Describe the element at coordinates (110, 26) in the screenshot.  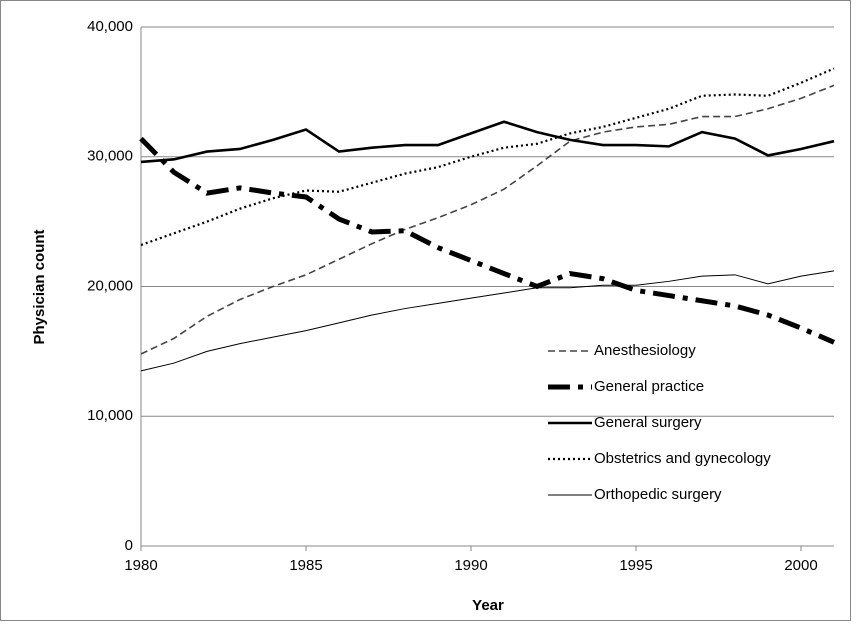
I see `y-tick-label: 40,000` at that location.